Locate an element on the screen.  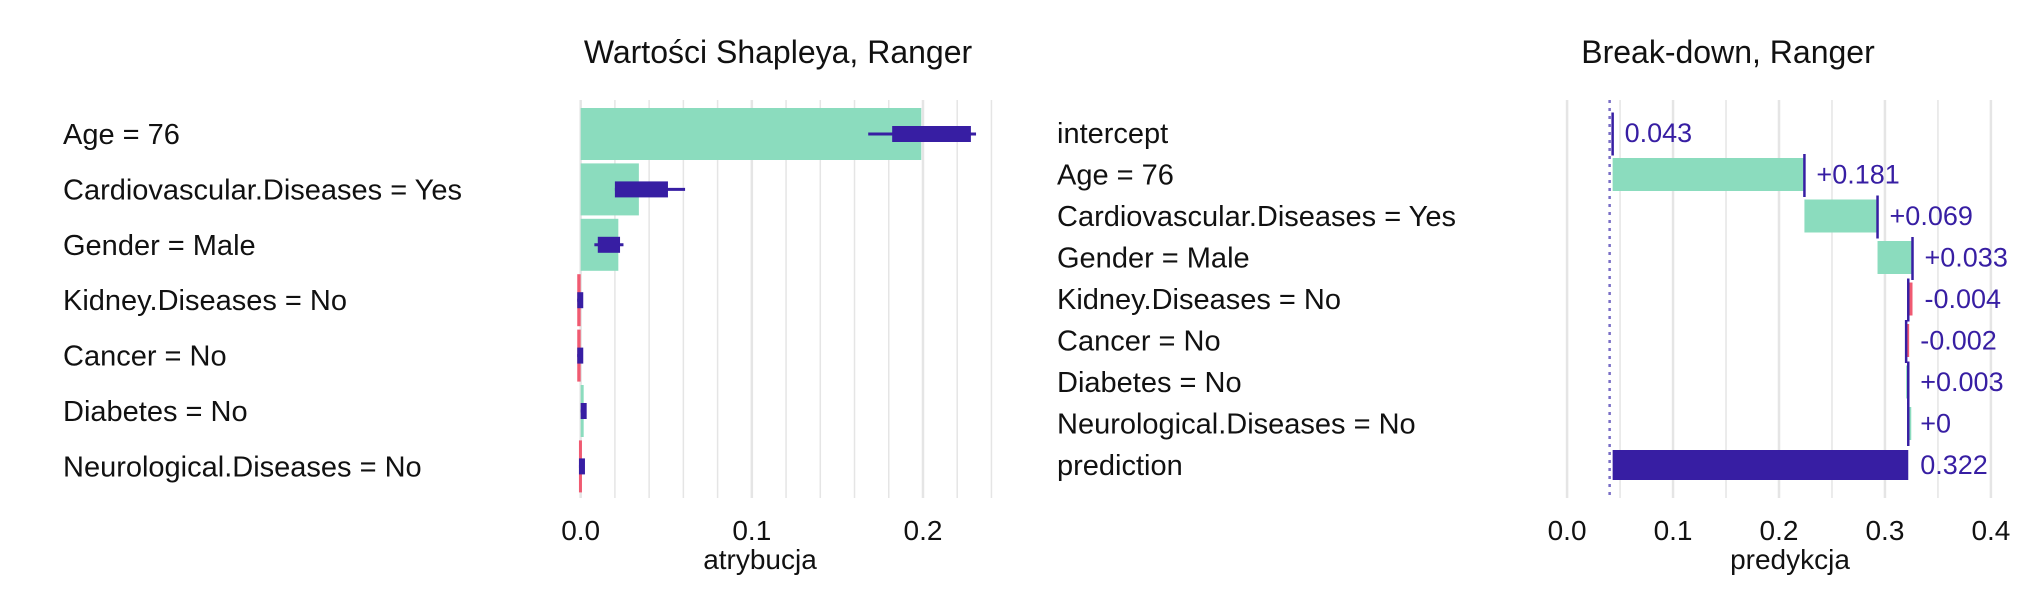
shapley-bars is located at coordinates (749, 300).